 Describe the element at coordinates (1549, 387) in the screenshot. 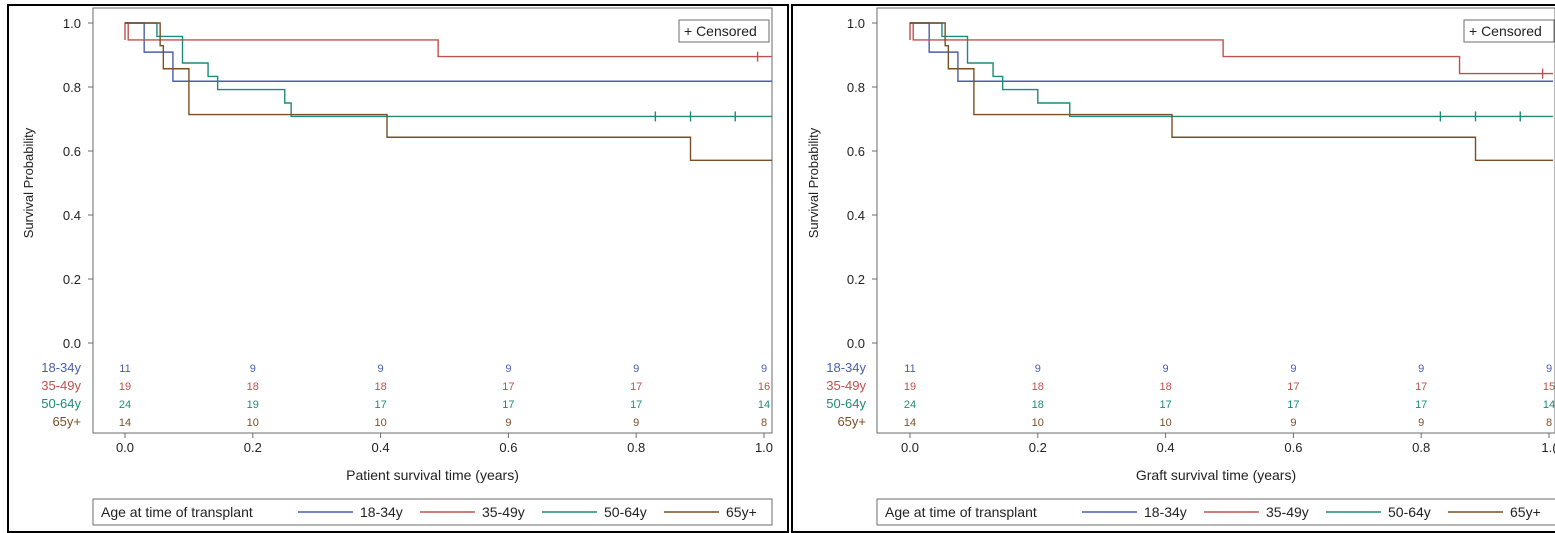

I see `at-risk-count: 15` at that location.